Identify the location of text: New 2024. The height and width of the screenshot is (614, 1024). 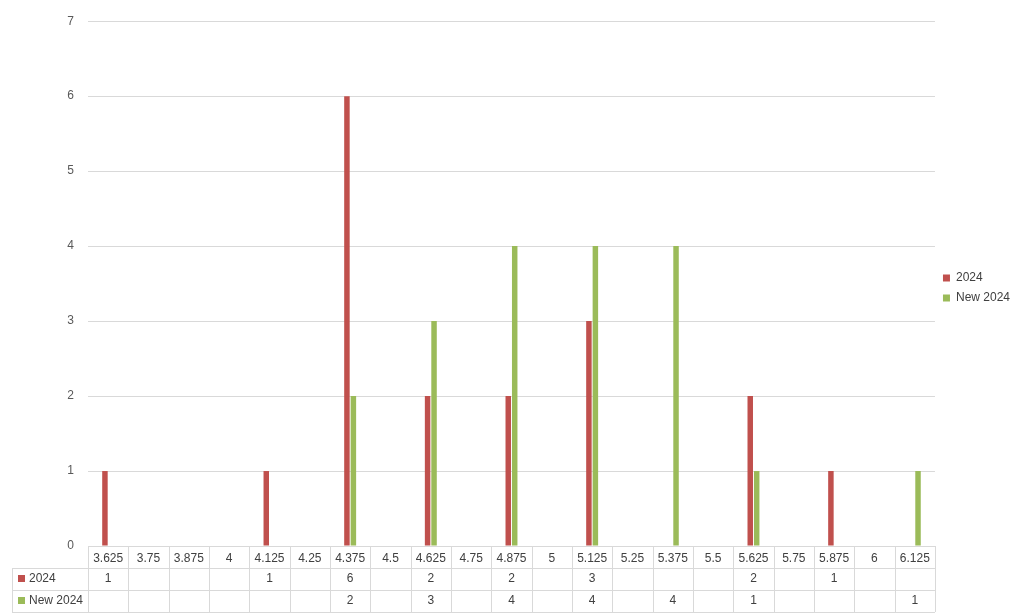
(56, 600).